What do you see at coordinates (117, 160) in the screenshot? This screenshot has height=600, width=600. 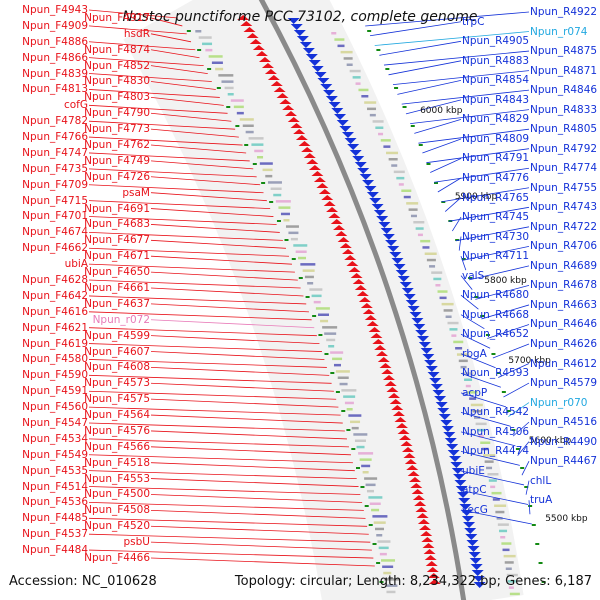 I see `gene-label-left: Npun_F4749` at bounding box center [117, 160].